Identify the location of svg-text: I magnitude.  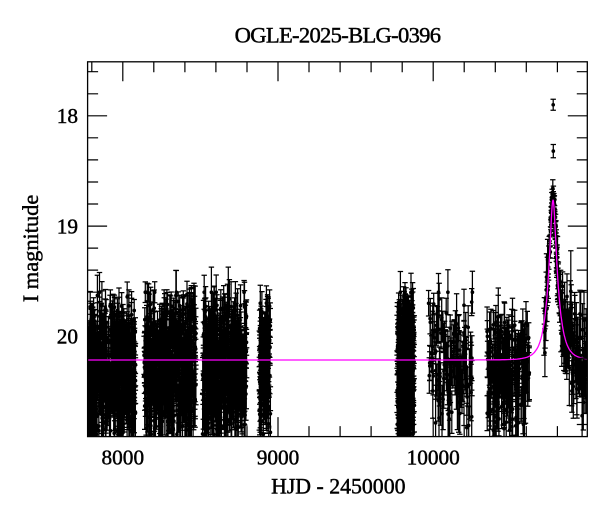
(30, 249).